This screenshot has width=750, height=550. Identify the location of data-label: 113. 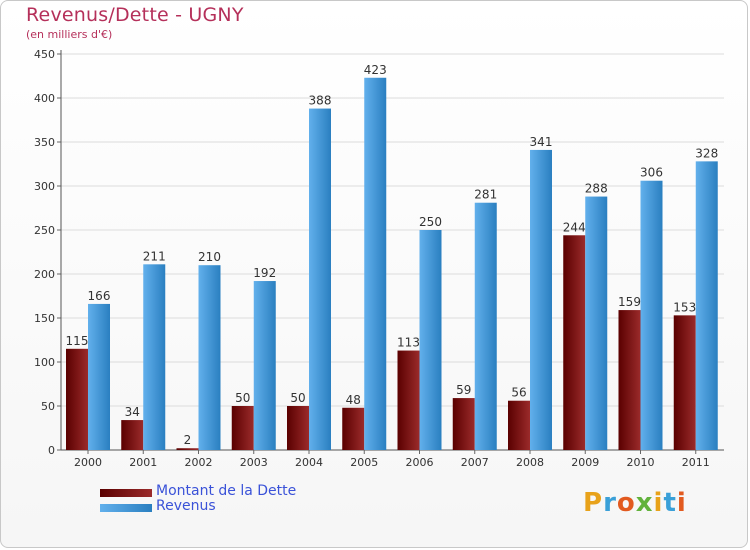
(408, 343).